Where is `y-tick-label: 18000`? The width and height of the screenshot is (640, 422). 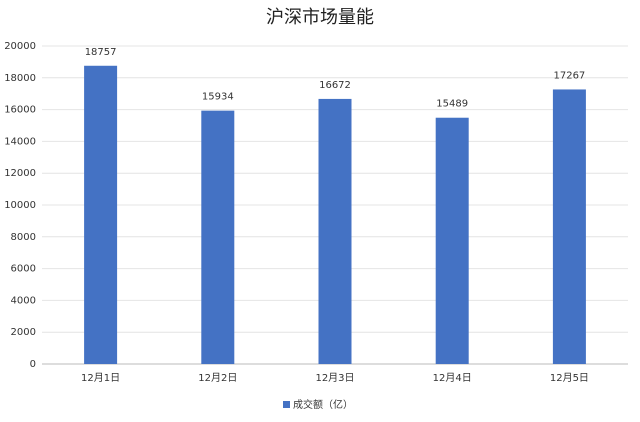
y-tick-label: 18000 is located at coordinates (20, 78).